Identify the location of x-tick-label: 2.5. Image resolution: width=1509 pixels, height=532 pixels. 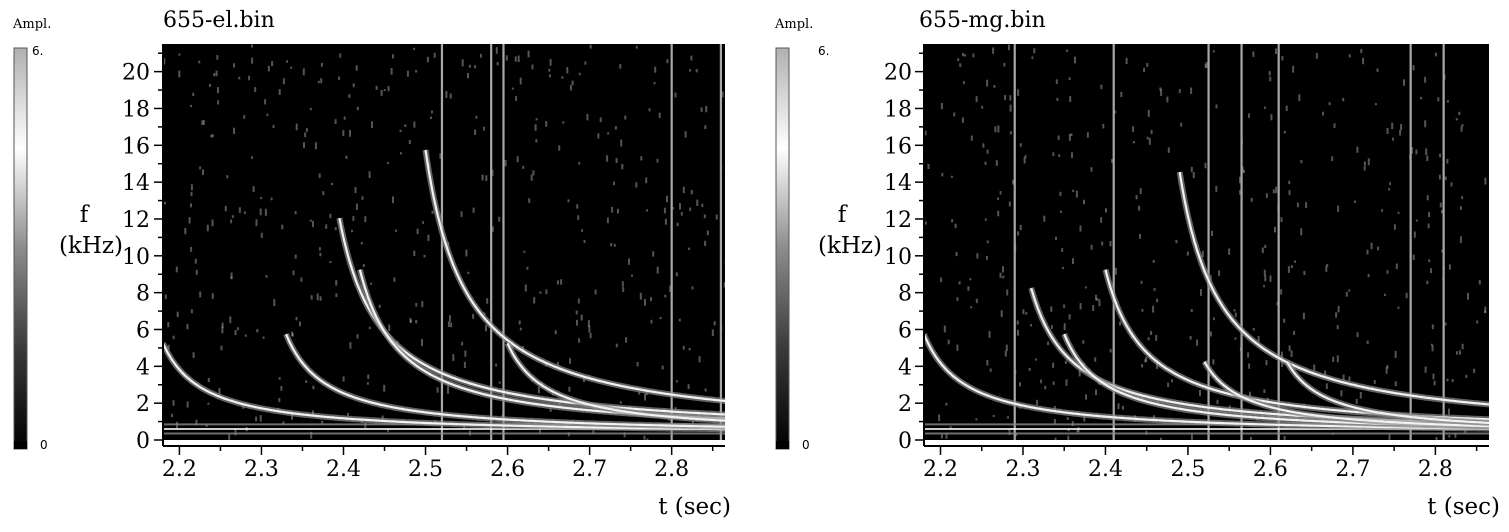
(425, 469).